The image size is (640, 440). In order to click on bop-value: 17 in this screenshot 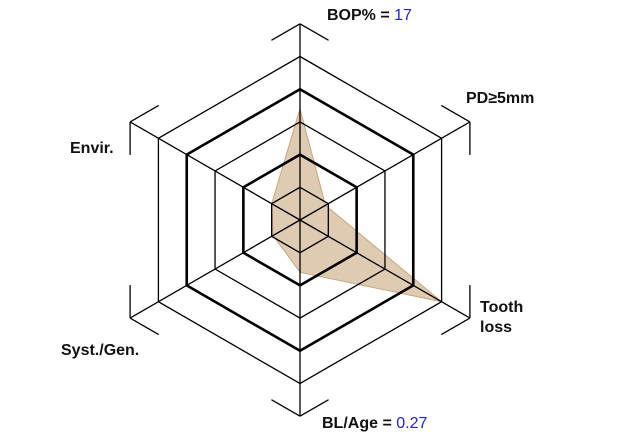, I will do `click(403, 15)`.